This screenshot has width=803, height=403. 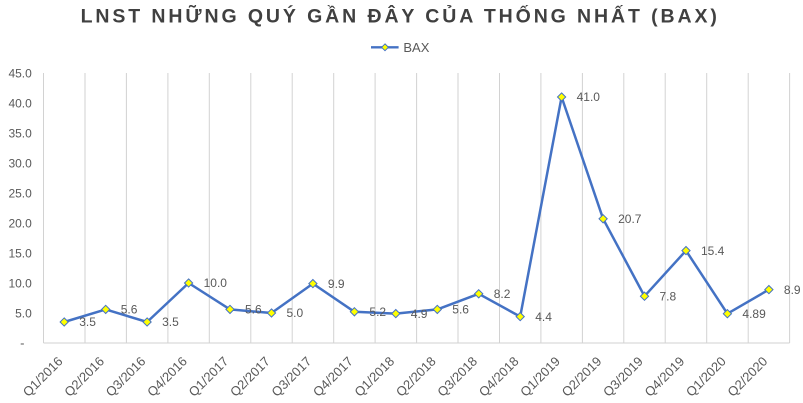 I want to click on svg-text: 8.2, so click(x=502, y=294).